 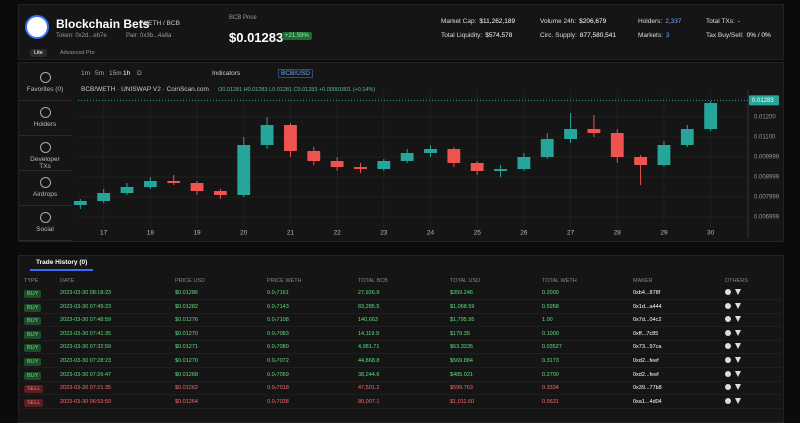 I want to click on cell: 0.0₇7038, so click(x=278, y=401).